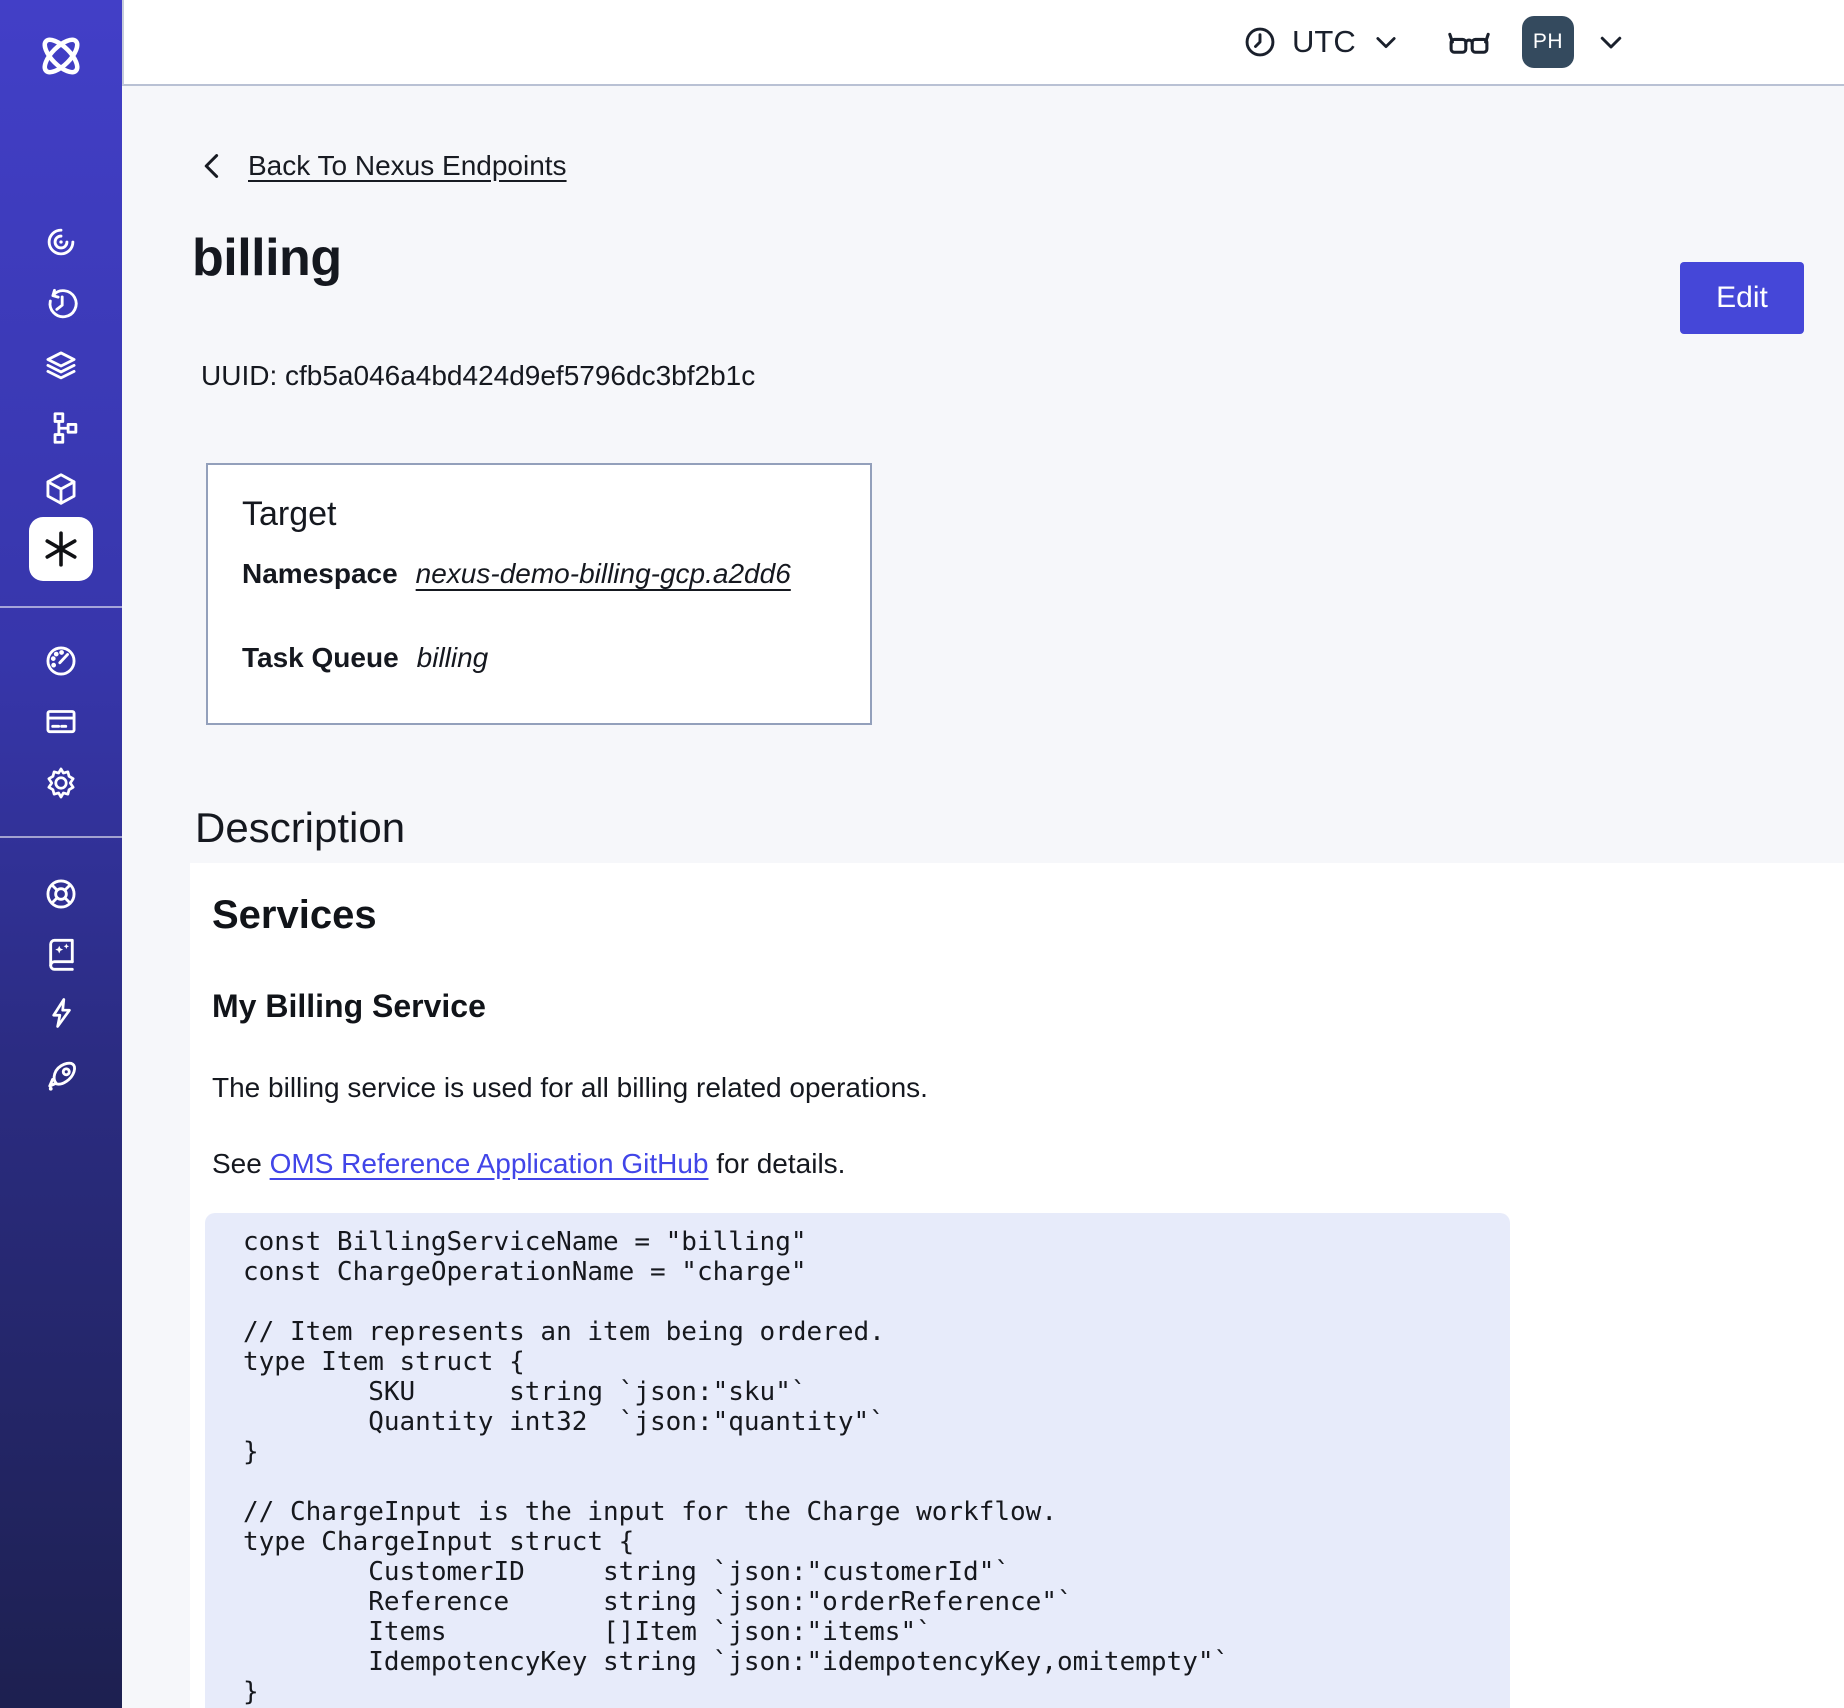 The image size is (1844, 1708). I want to click on settings-icon, so click(61, 783).